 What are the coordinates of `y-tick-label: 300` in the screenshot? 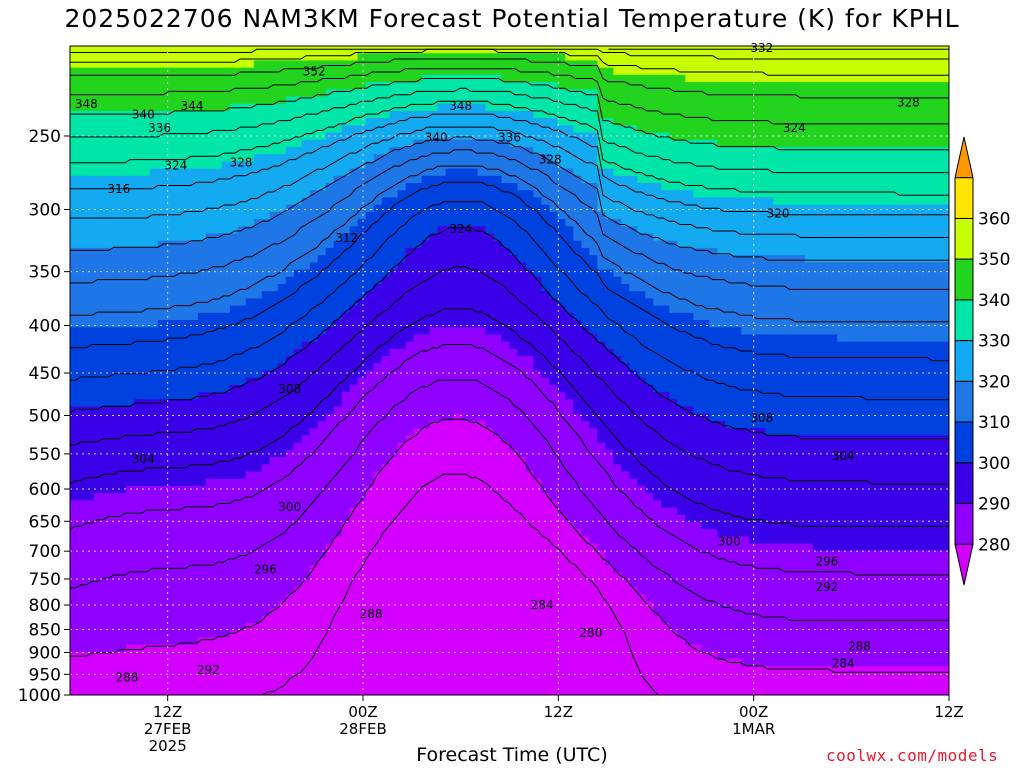 It's located at (45, 211).